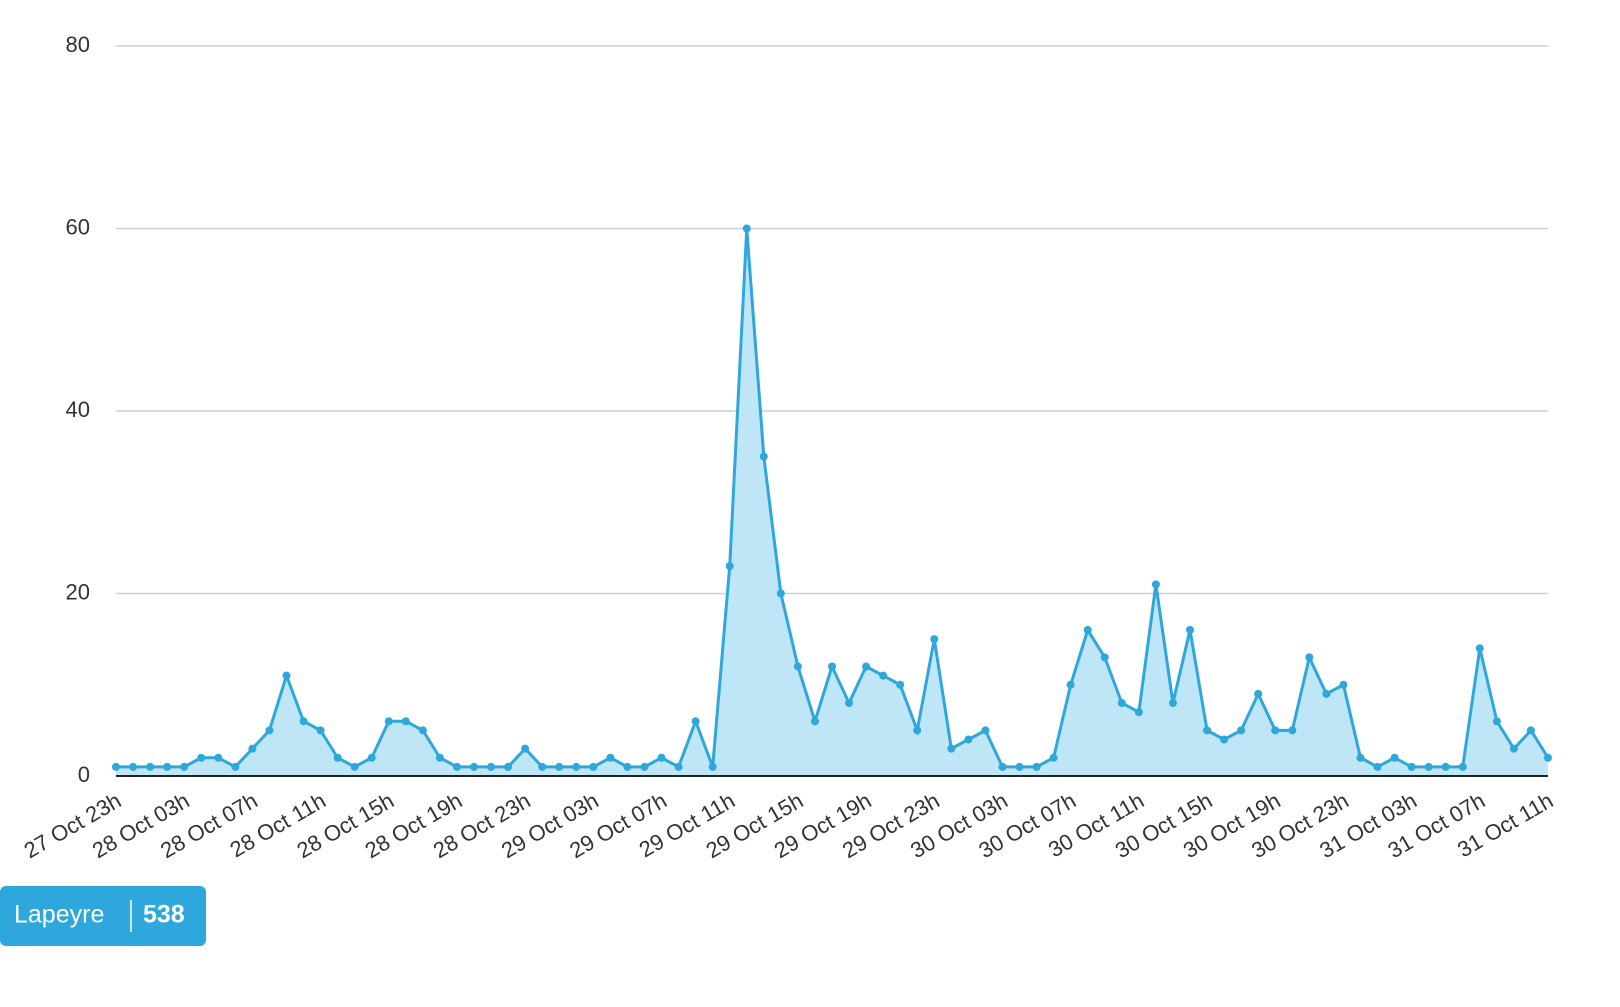 The width and height of the screenshot is (1620, 1007). I want to click on y-tick-label: 60, so click(78, 226).